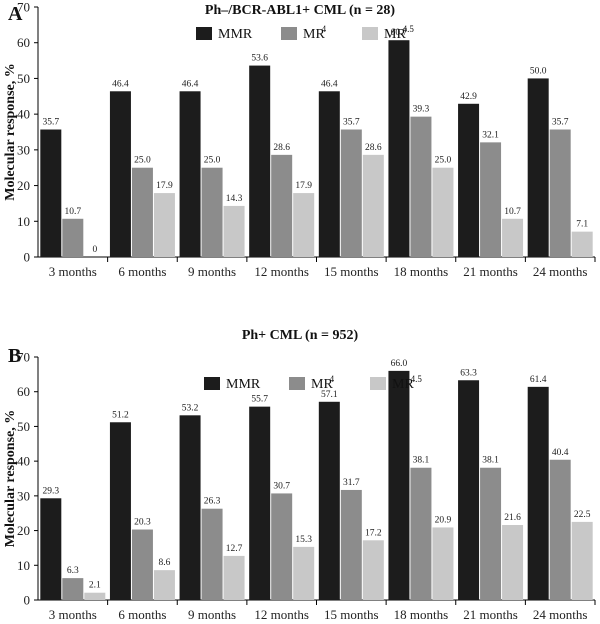  What do you see at coordinates (51, 491) in the screenshot?
I see `data-label: 29.3` at bounding box center [51, 491].